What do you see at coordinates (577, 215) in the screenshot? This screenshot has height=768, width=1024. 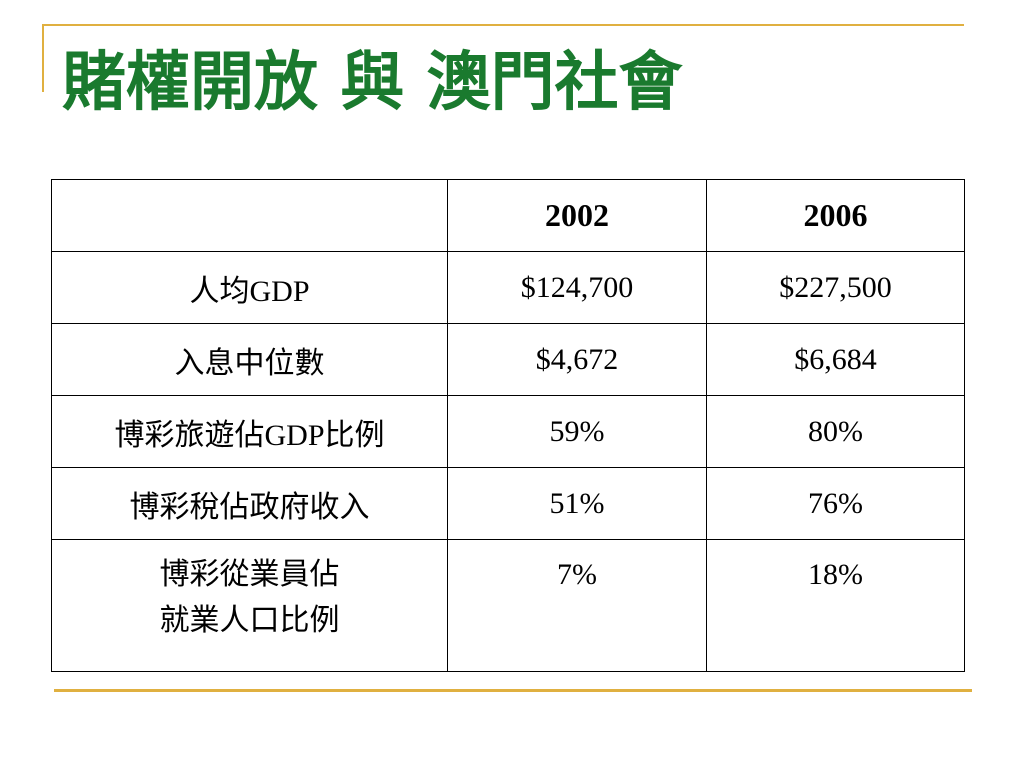 I see `header-cell-2002: 2002` at bounding box center [577, 215].